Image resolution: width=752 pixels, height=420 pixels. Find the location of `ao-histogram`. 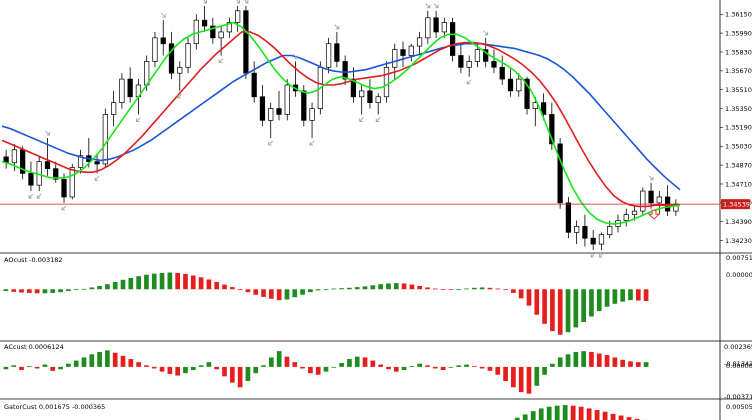

ao-histogram is located at coordinates (326, 303).